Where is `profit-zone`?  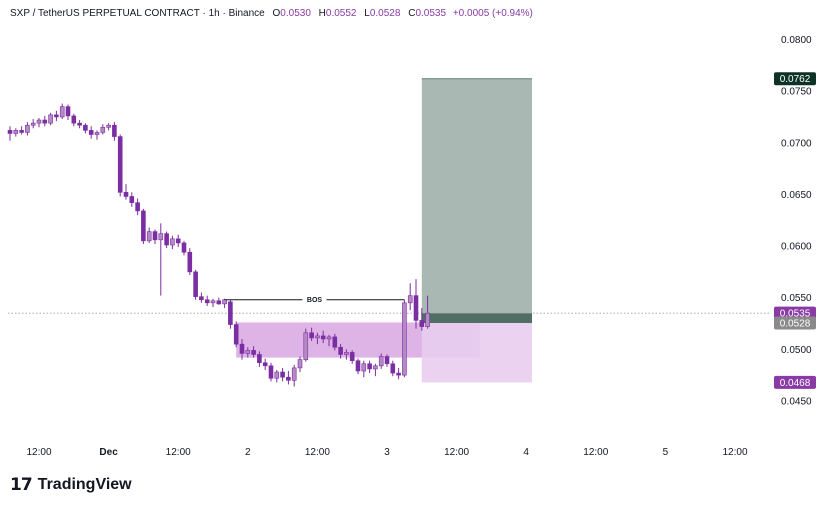
profit-zone is located at coordinates (476, 196).